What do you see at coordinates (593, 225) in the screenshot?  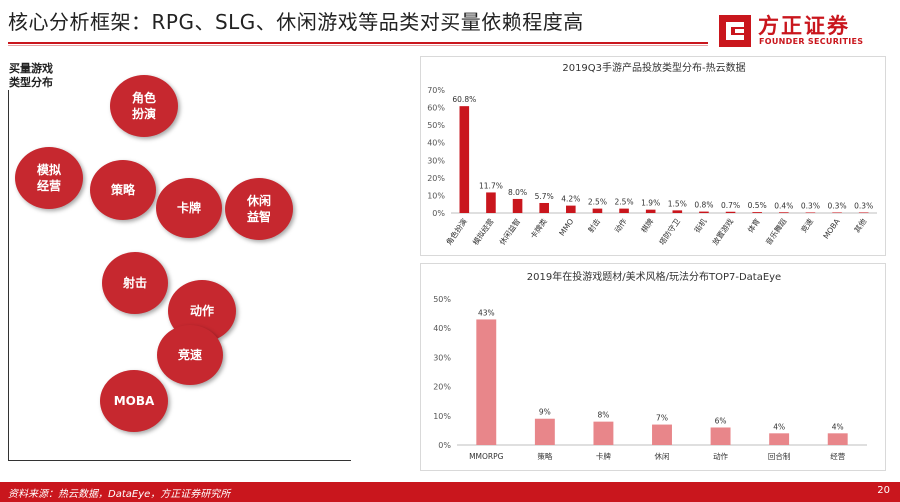 I see `category-label: 射击` at bounding box center [593, 225].